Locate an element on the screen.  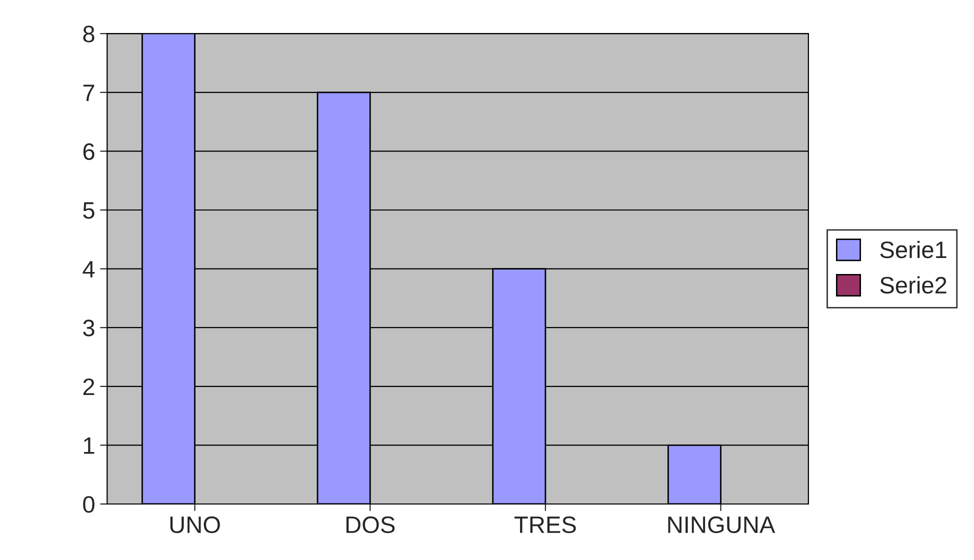
y-tick-label: 2 is located at coordinates (88, 386).